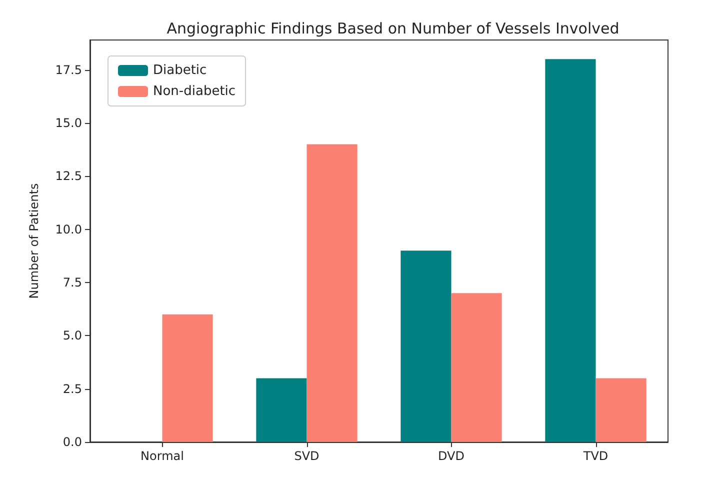  What do you see at coordinates (595, 456) in the screenshot?
I see `x-tick-label: TVD` at bounding box center [595, 456].